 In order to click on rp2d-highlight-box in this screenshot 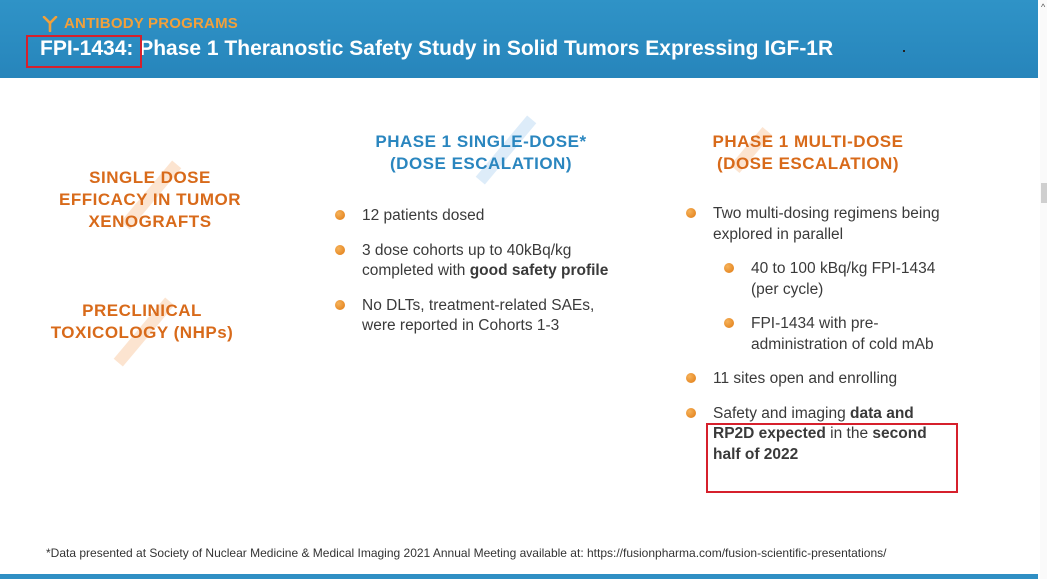, I will do `click(832, 458)`.